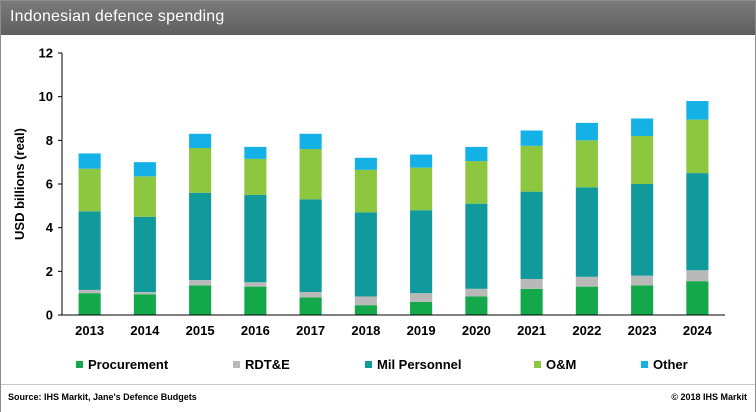 Image resolution: width=756 pixels, height=412 pixels. Describe the element at coordinates (531, 330) in the screenshot. I see `x-tick-label: 2021` at that location.